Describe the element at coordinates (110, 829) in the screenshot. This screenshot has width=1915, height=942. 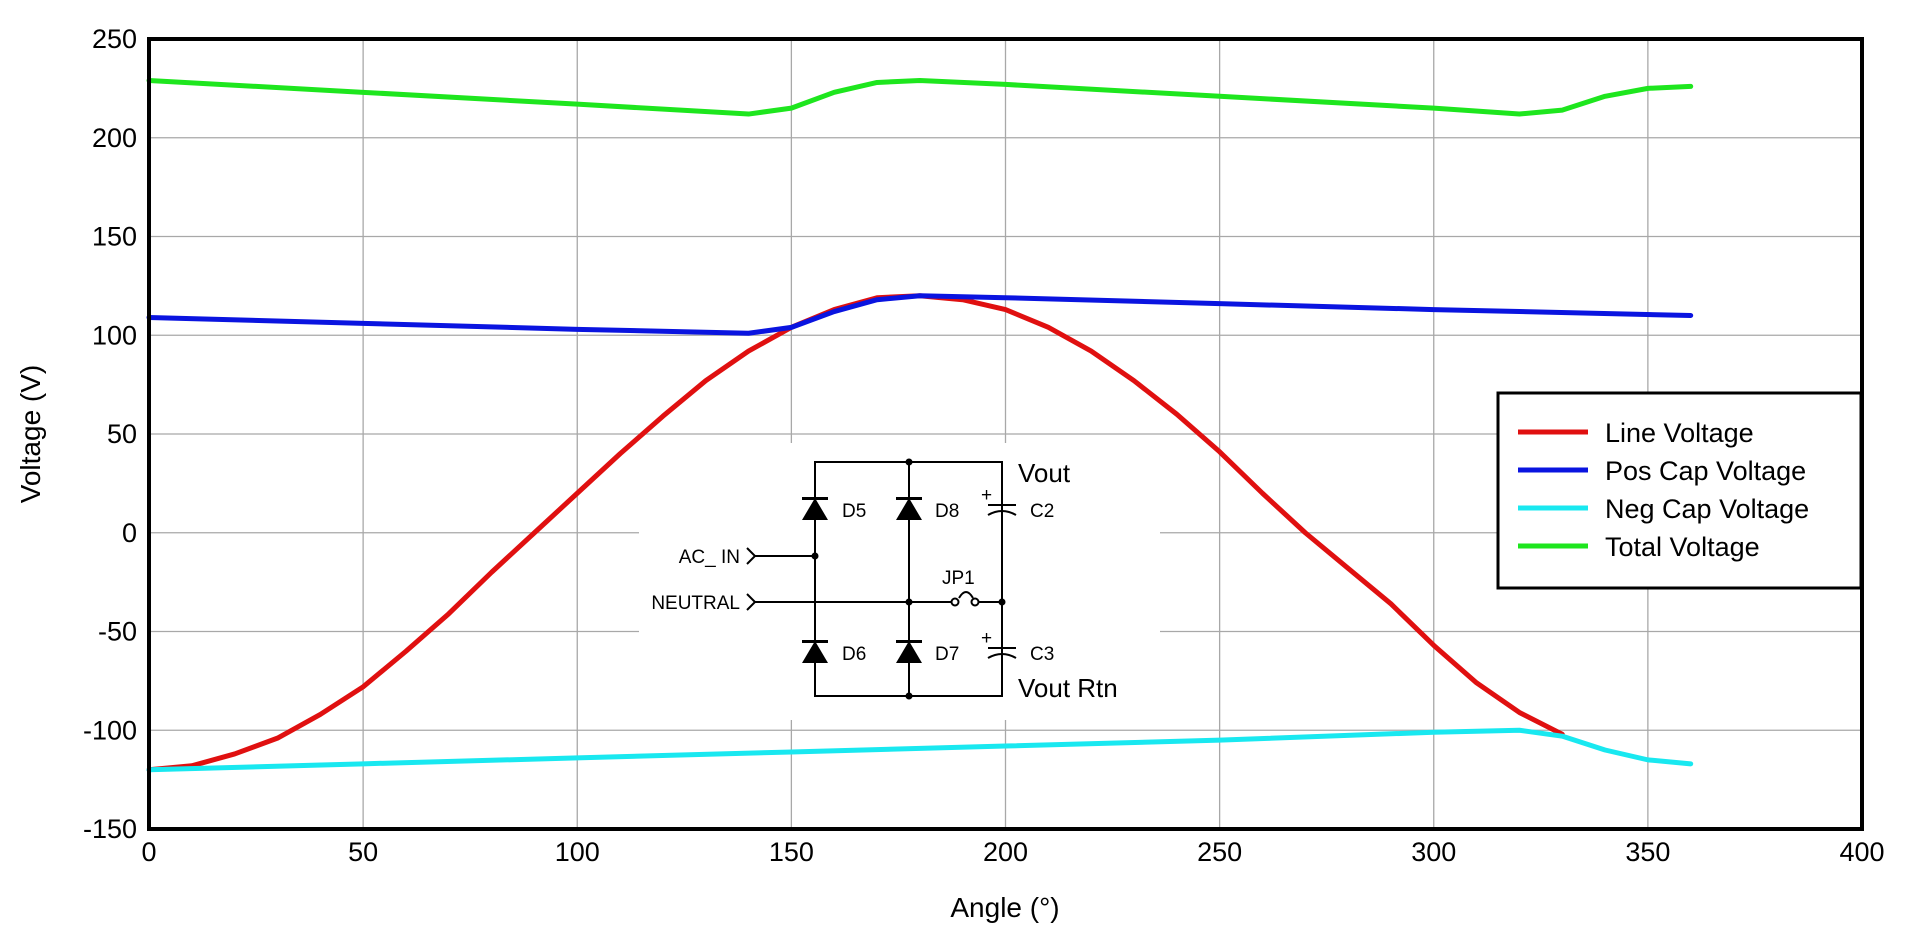
I see `y-tick-label: -150` at that location.